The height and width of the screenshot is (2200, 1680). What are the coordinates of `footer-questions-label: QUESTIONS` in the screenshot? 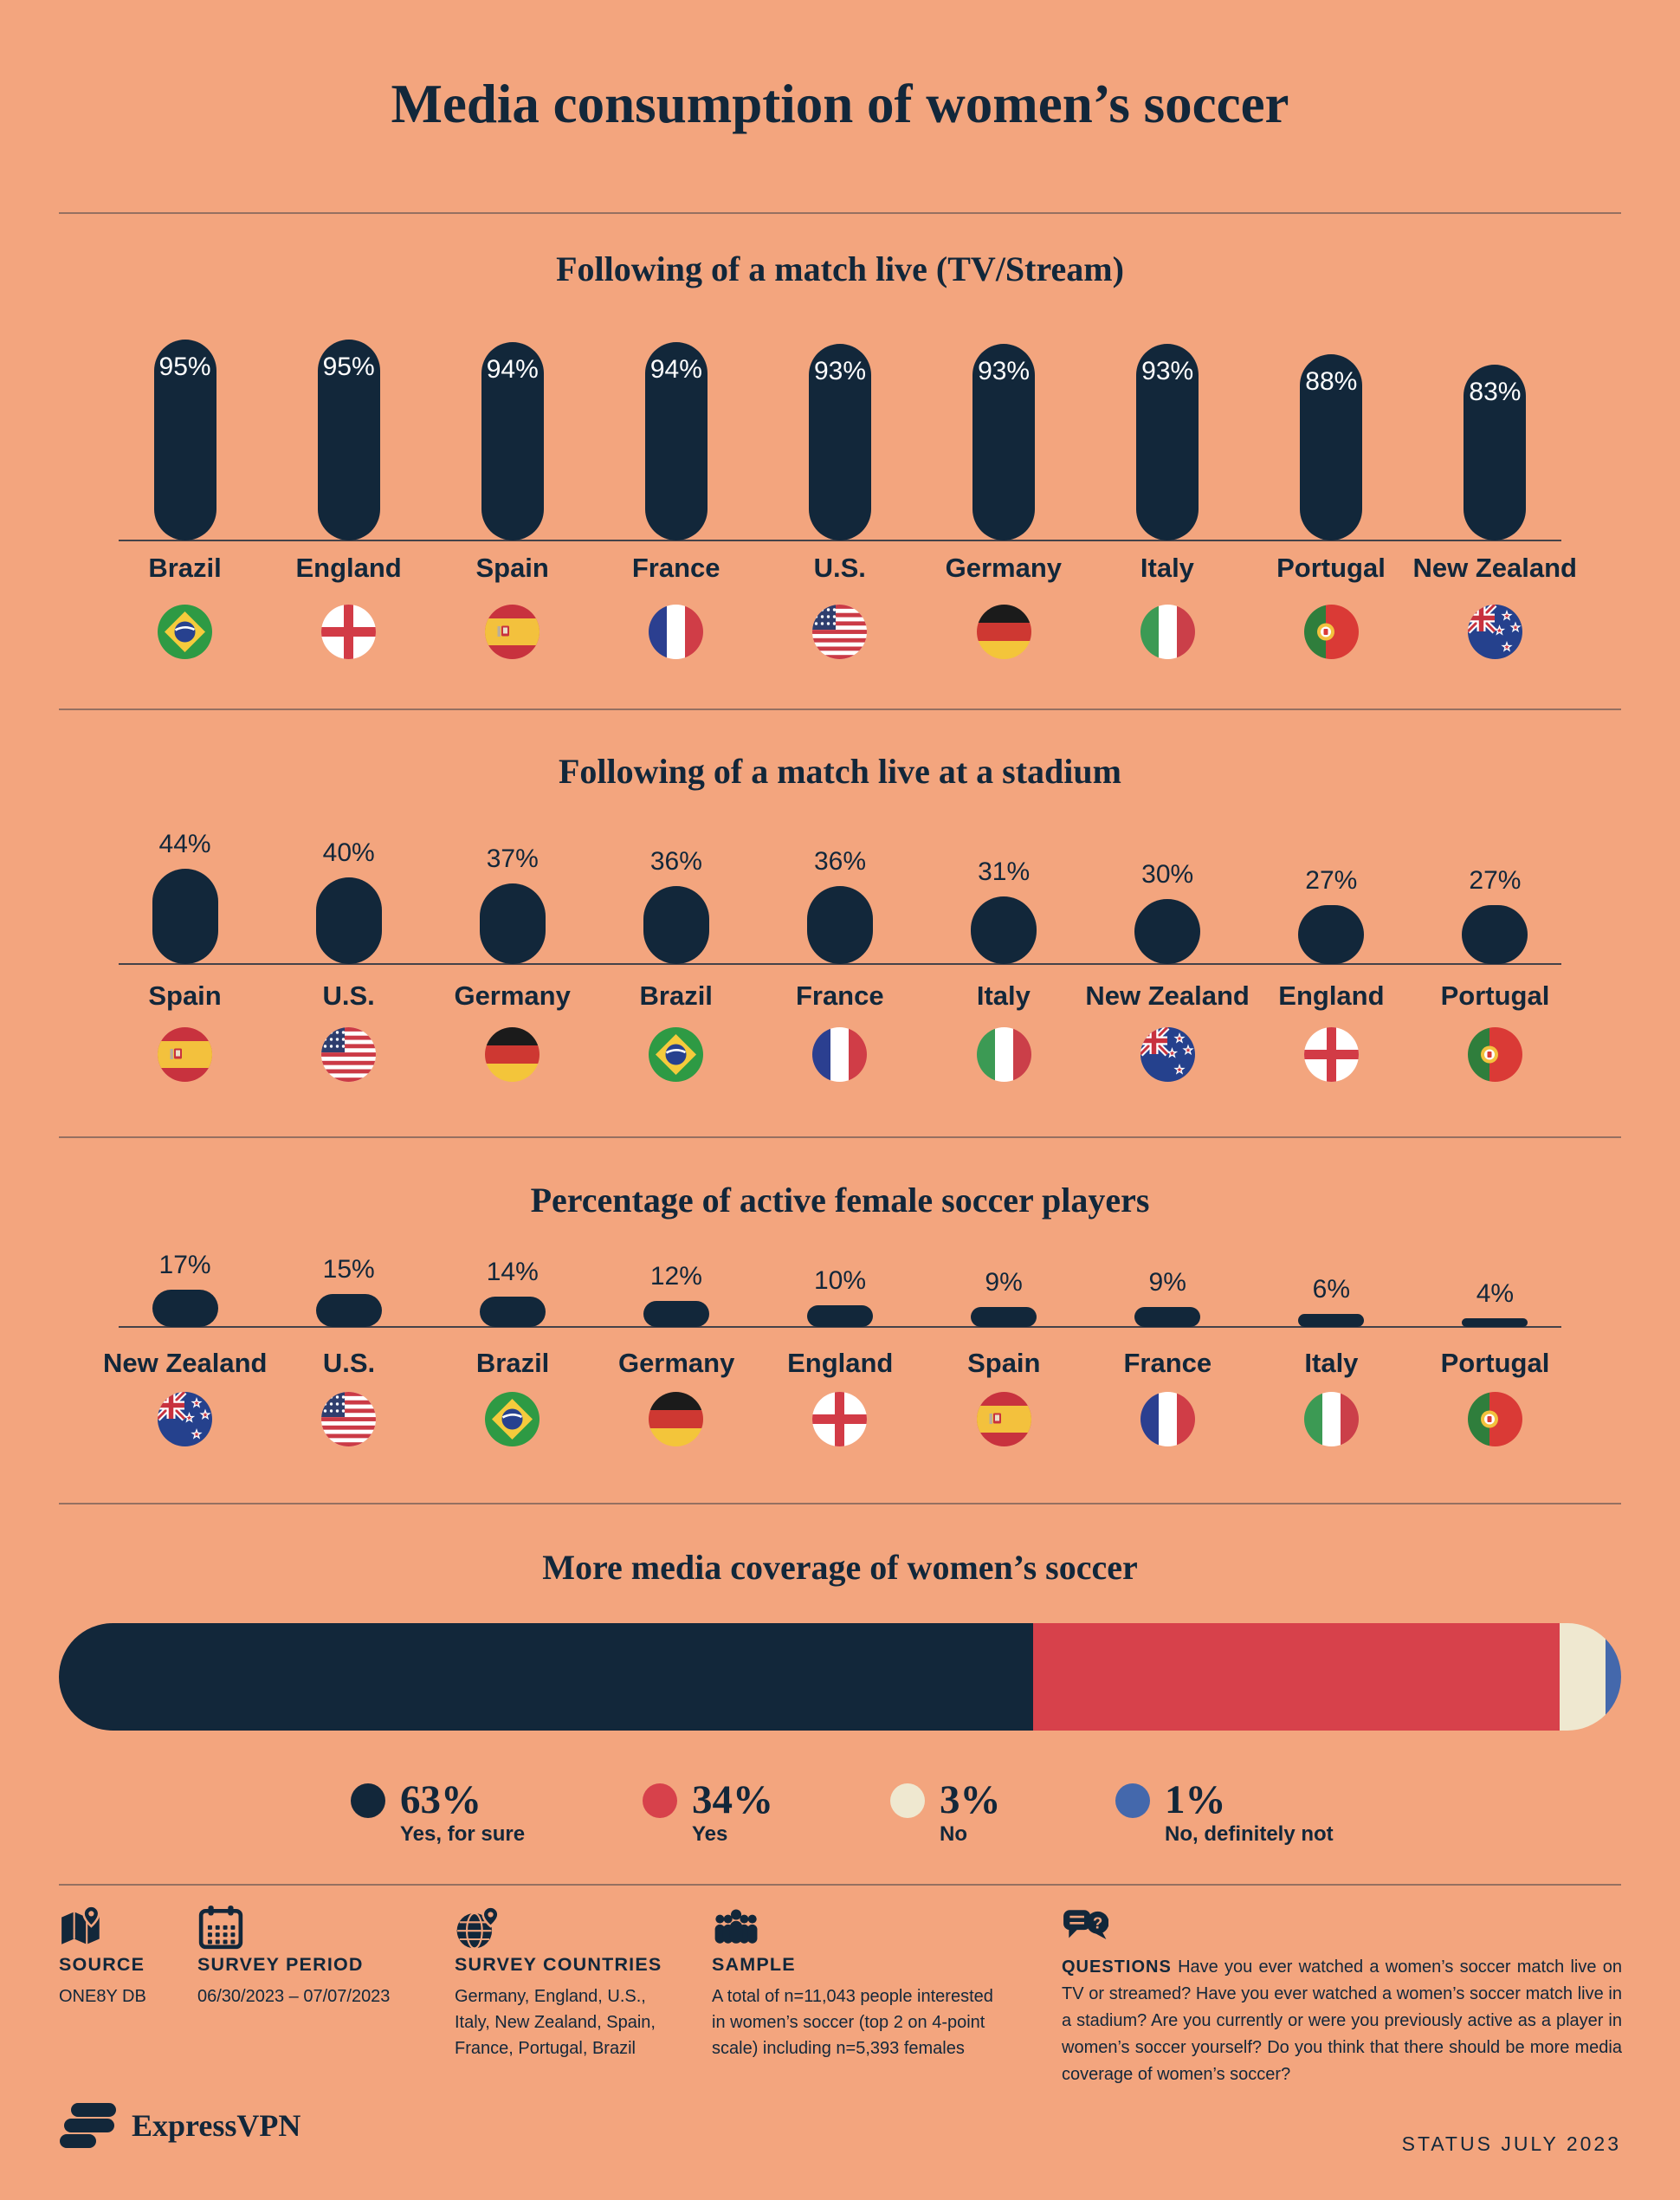 It's located at (1117, 1967).